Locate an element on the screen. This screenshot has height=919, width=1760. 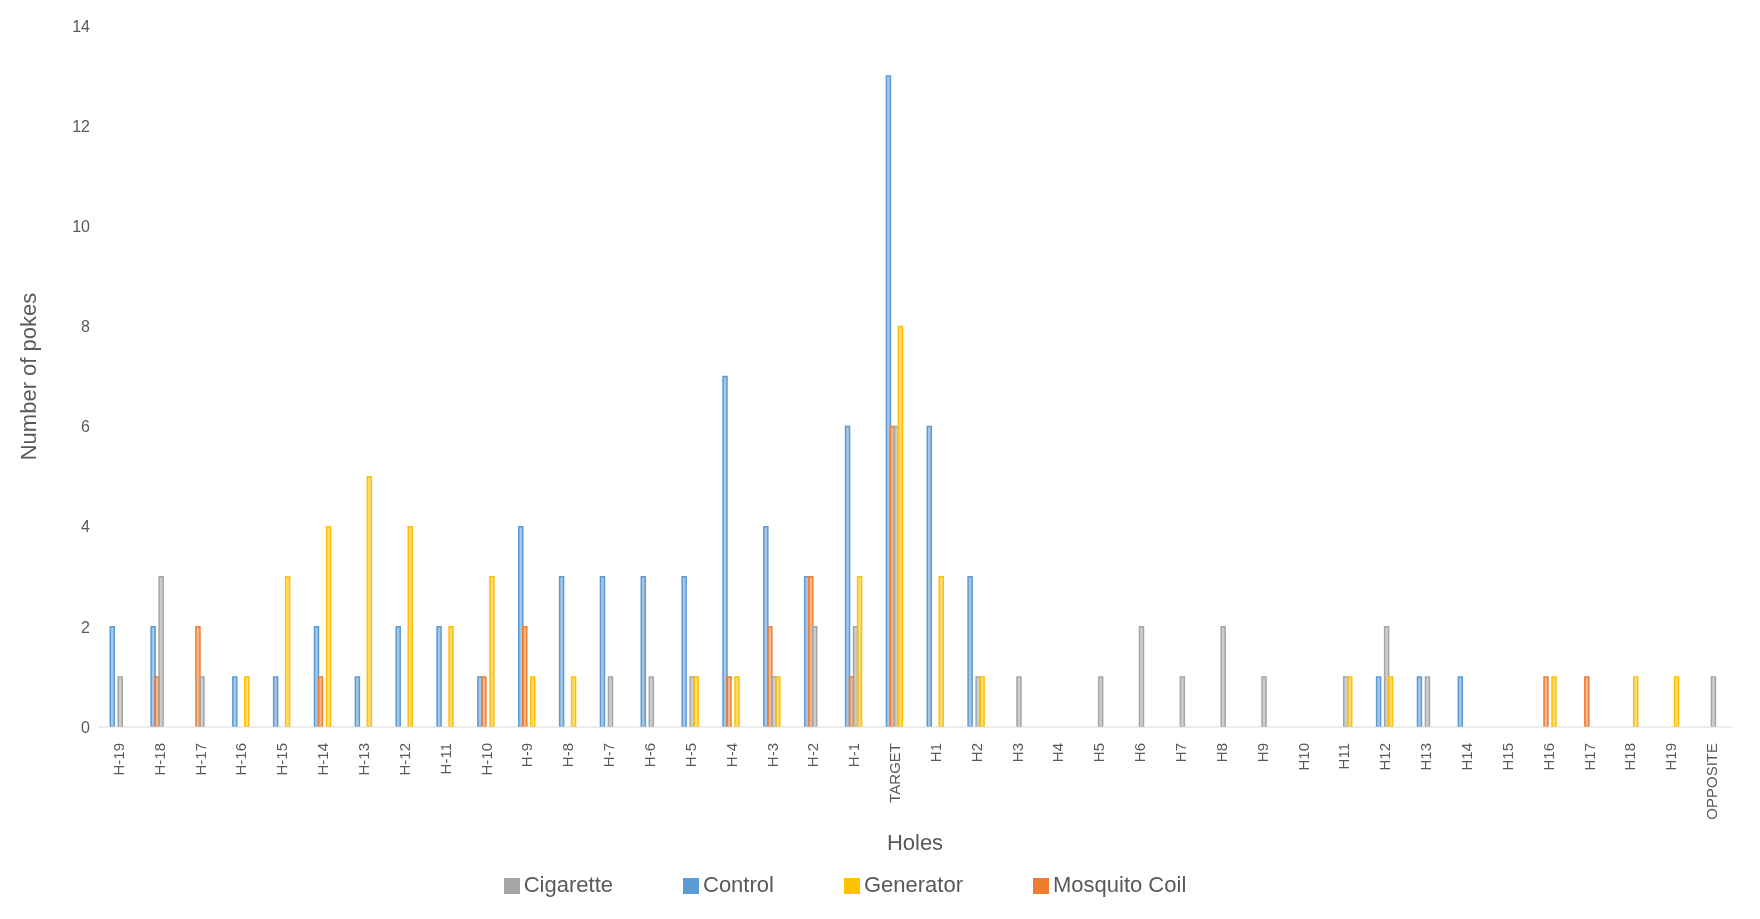
x-tick-label: H-16 is located at coordinates (241, 759).